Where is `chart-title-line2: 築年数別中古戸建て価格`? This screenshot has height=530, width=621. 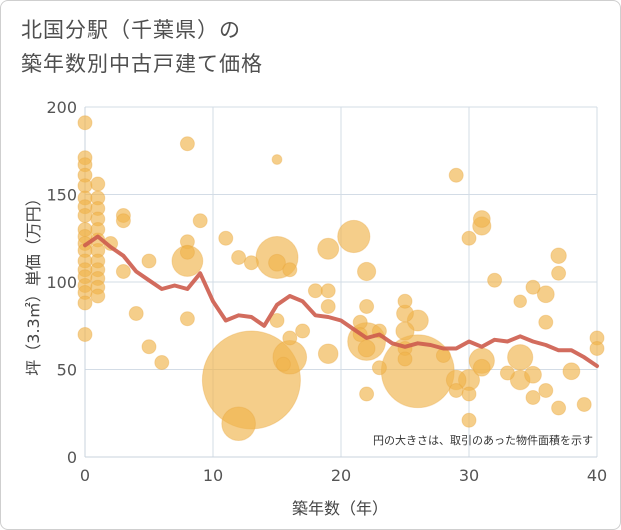
chart-title-line2: 築年数別中古戸建て価格 is located at coordinates (142, 64).